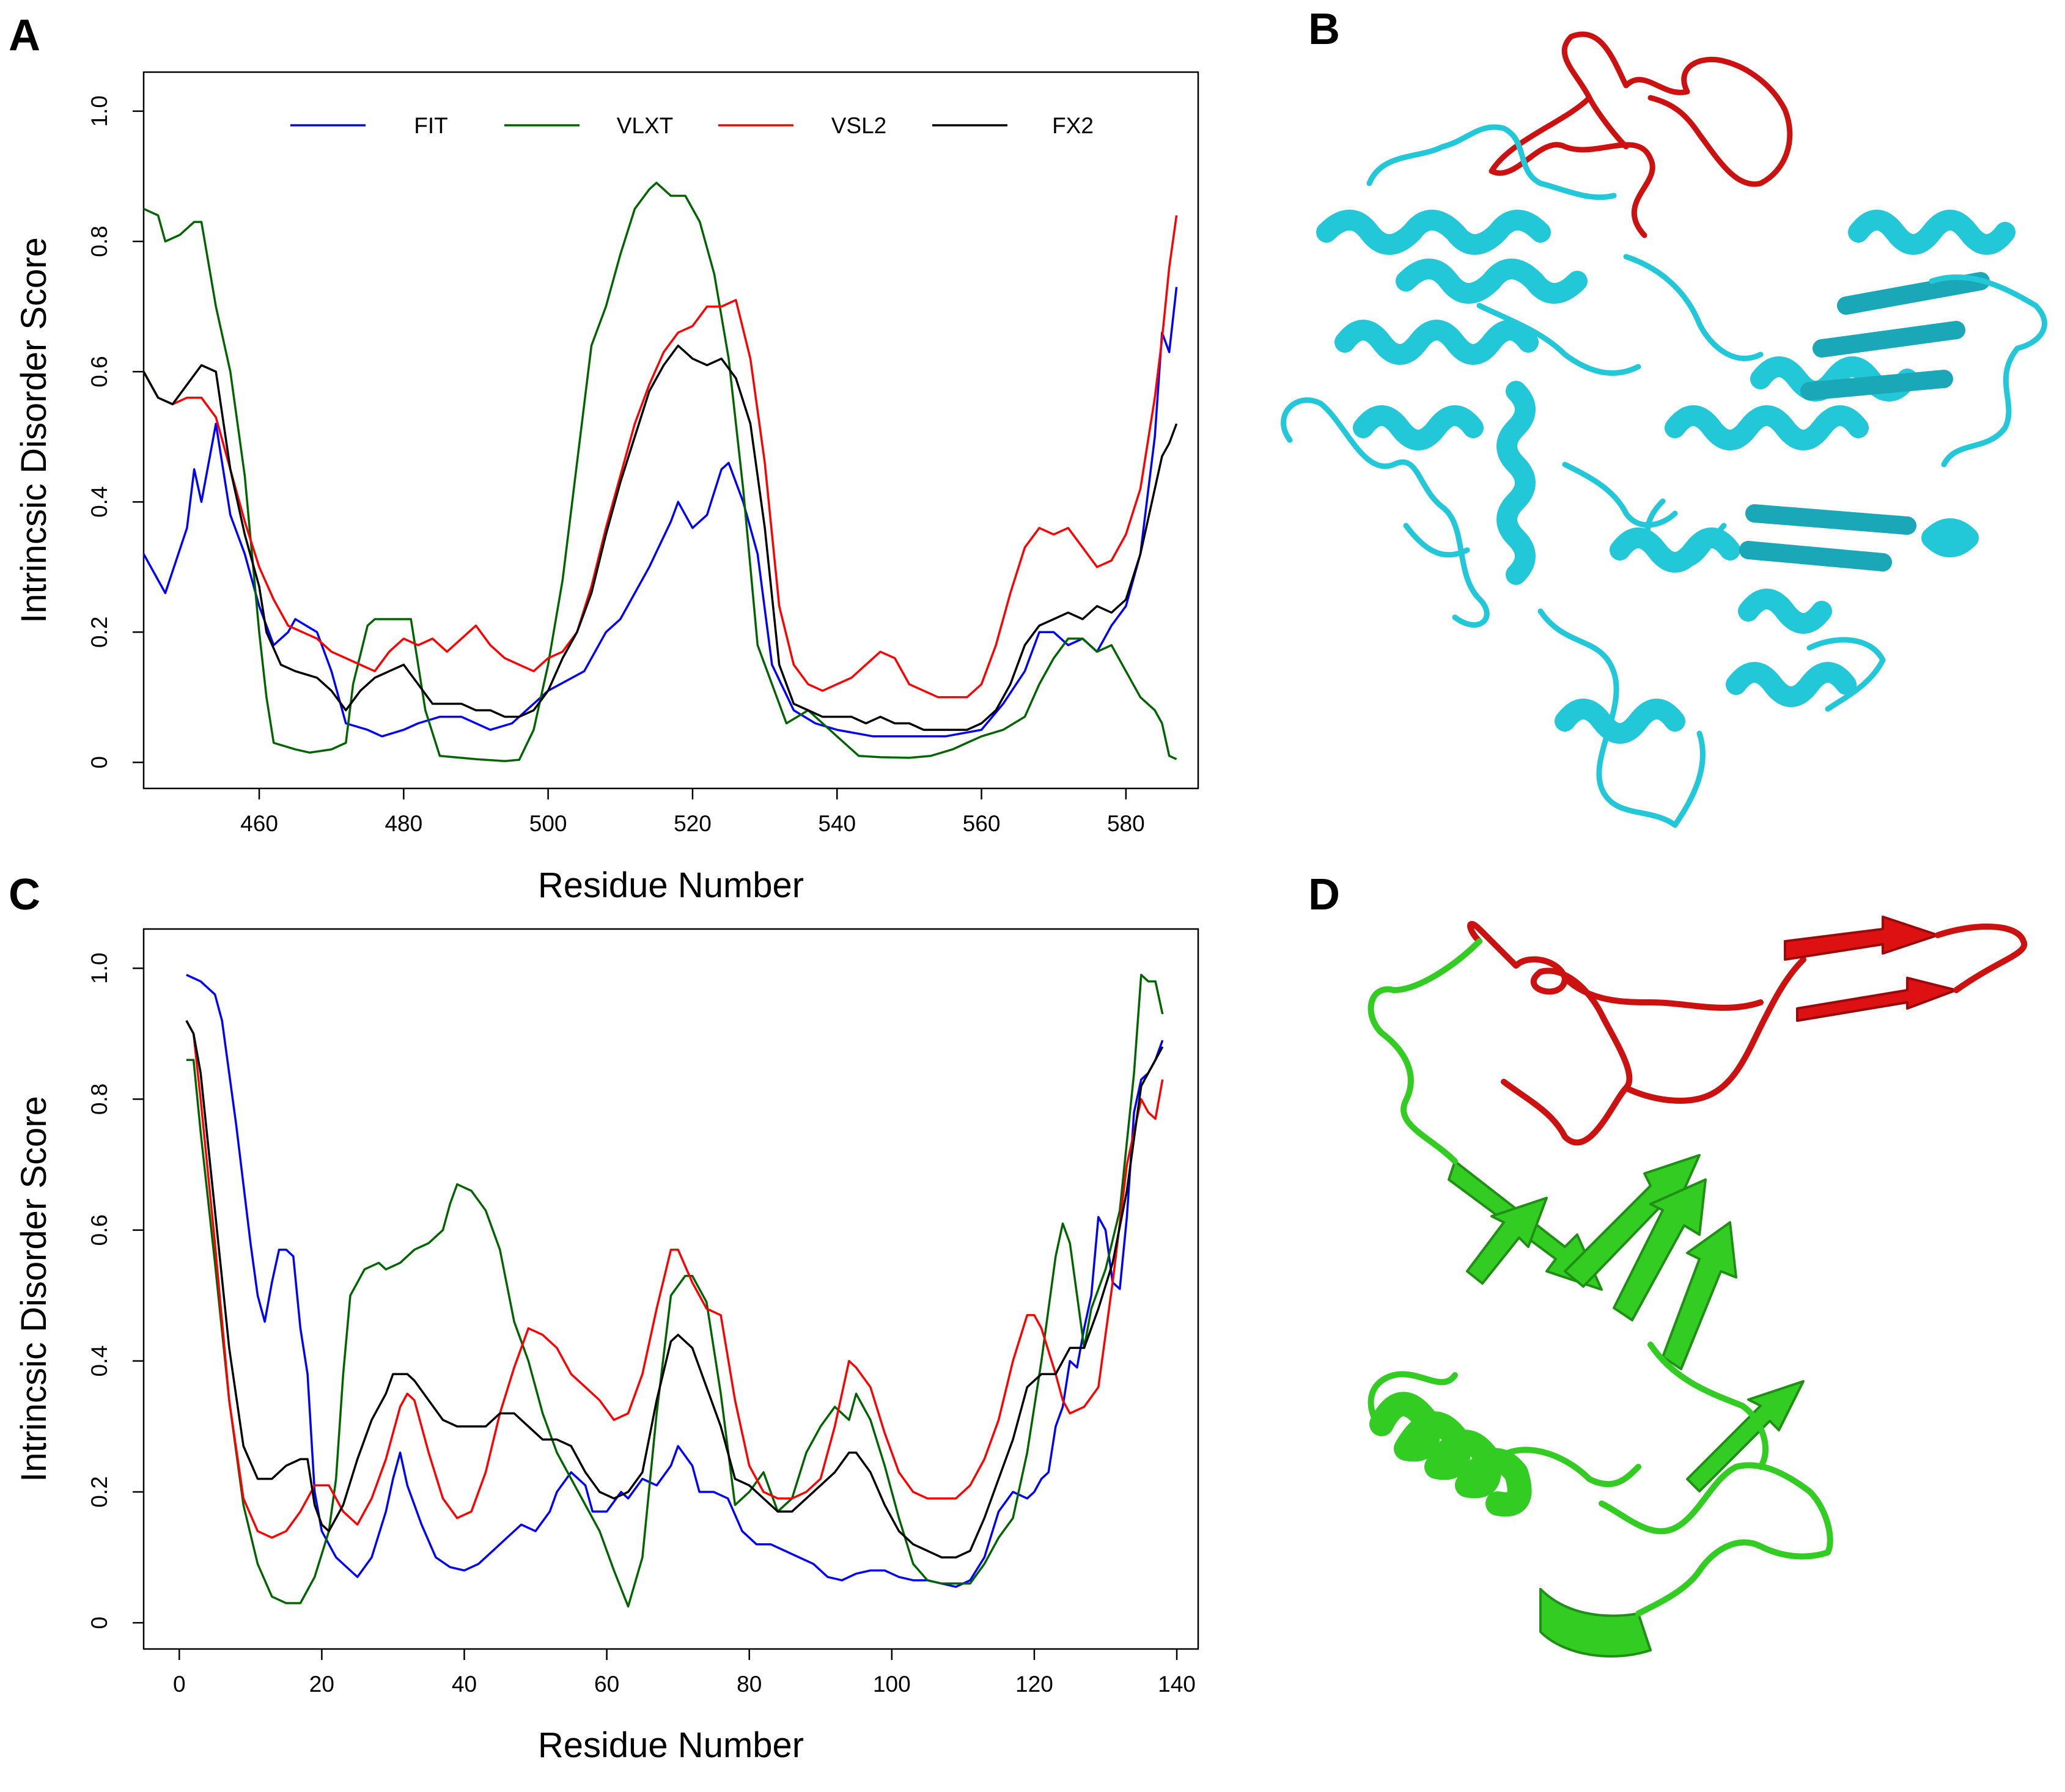 This screenshot has width=2065, height=1792. I want to click on panel-letter-b: B, so click(1324, 29).